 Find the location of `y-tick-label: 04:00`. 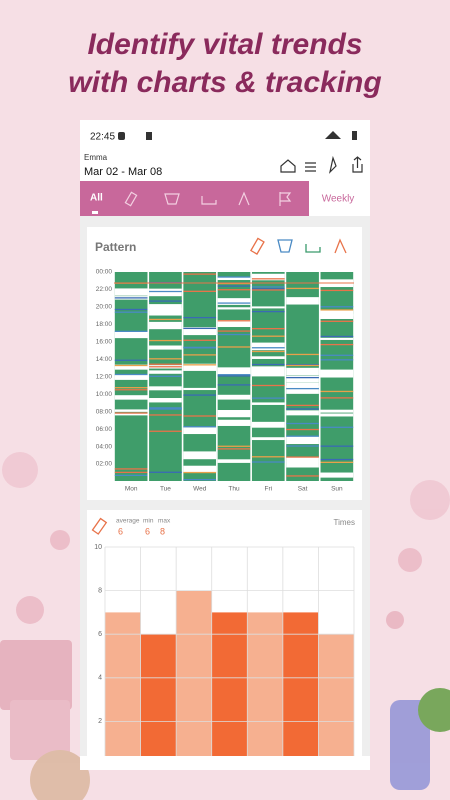

y-tick-label: 04:00 is located at coordinates (104, 446).